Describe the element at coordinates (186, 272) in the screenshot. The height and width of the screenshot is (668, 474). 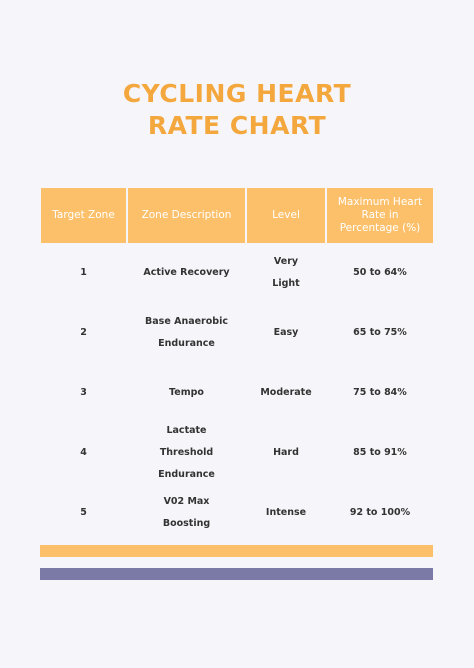
I see `table-cell: Active Recovery` at that location.